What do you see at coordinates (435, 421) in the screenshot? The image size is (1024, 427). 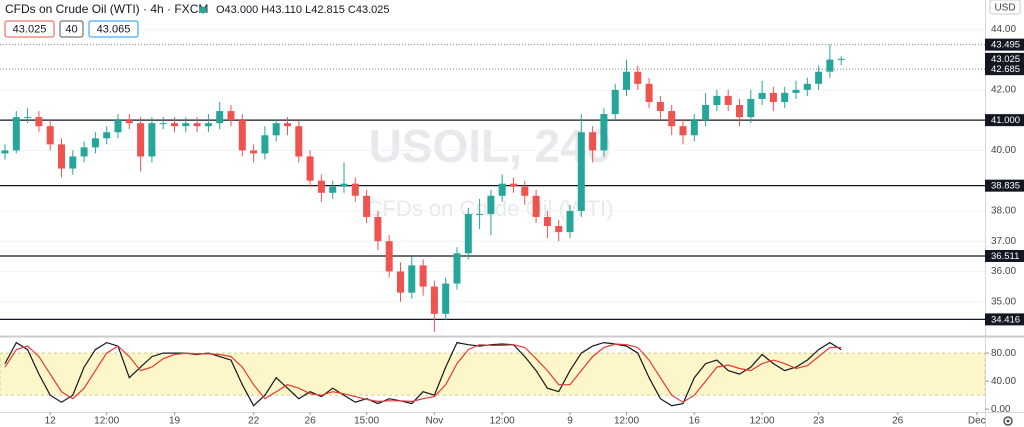 I see `x-tick-label: Nov` at bounding box center [435, 421].